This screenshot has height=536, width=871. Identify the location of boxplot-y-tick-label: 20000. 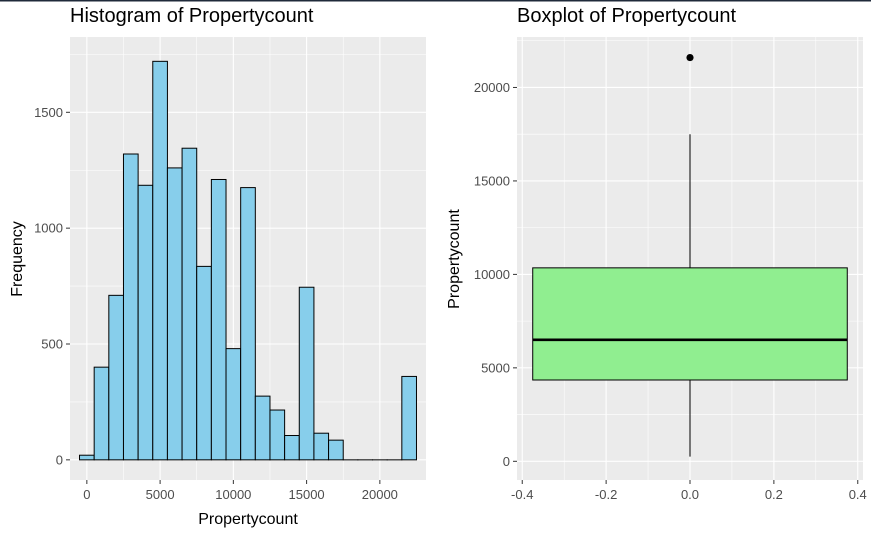
(492, 87).